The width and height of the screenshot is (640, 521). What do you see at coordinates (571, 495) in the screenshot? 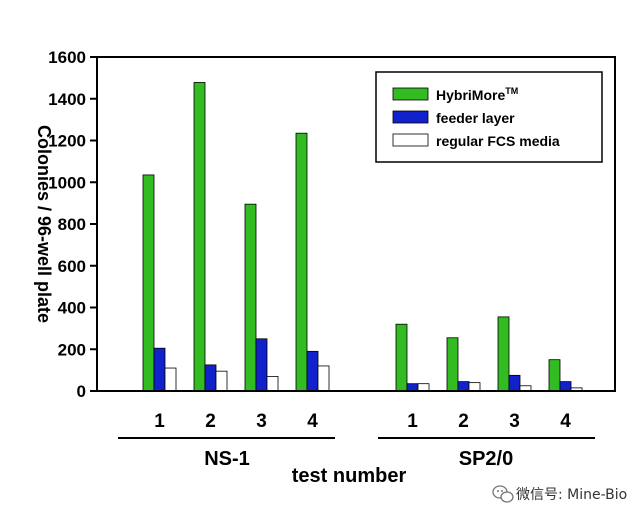
I see `watermark-text: 微信号: Mine-Bio` at bounding box center [571, 495].